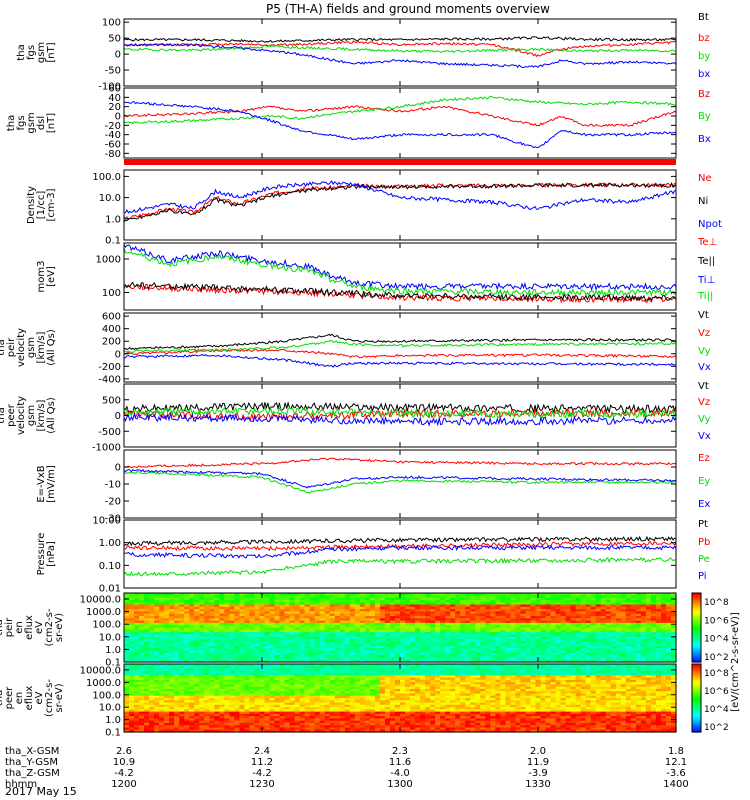 This screenshot has height=800, width=750. Describe the element at coordinates (103, 612) in the screenshot. I see `y-tick-label: 1000.0` at that location.